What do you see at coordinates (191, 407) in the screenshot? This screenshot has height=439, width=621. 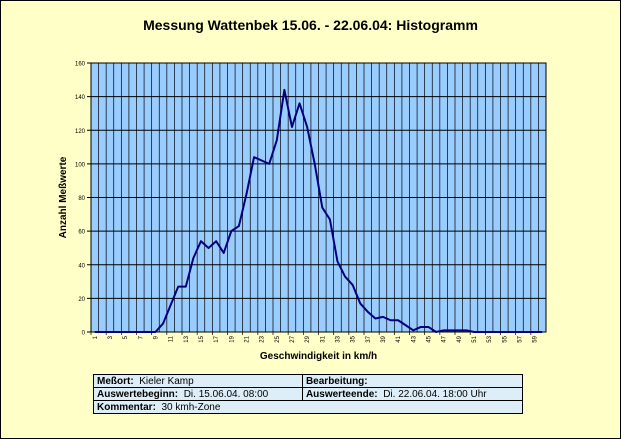 I see `kommentar-value: 30 kmh-Zone` at bounding box center [191, 407].